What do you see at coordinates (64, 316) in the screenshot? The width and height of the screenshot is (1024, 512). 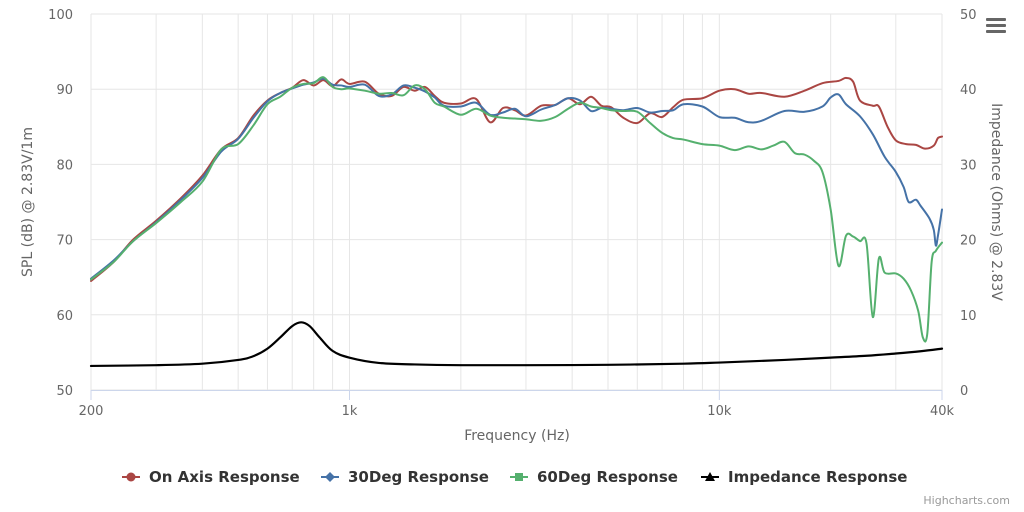 I see `y-tick-label-left: 60` at bounding box center [64, 316].